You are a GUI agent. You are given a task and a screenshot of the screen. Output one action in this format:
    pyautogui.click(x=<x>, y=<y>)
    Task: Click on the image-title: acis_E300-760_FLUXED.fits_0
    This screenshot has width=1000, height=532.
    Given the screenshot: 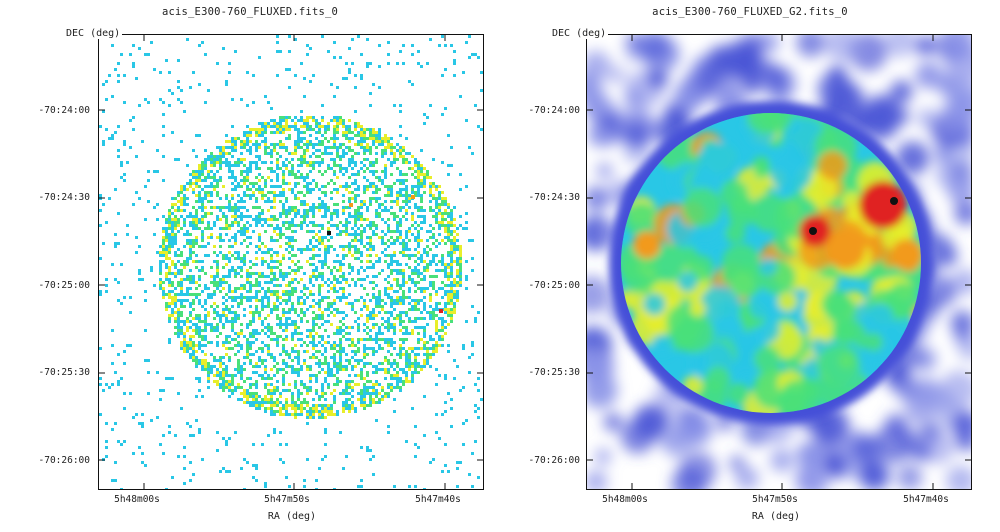 What is the action you would take?
    pyautogui.click(x=250, y=12)
    